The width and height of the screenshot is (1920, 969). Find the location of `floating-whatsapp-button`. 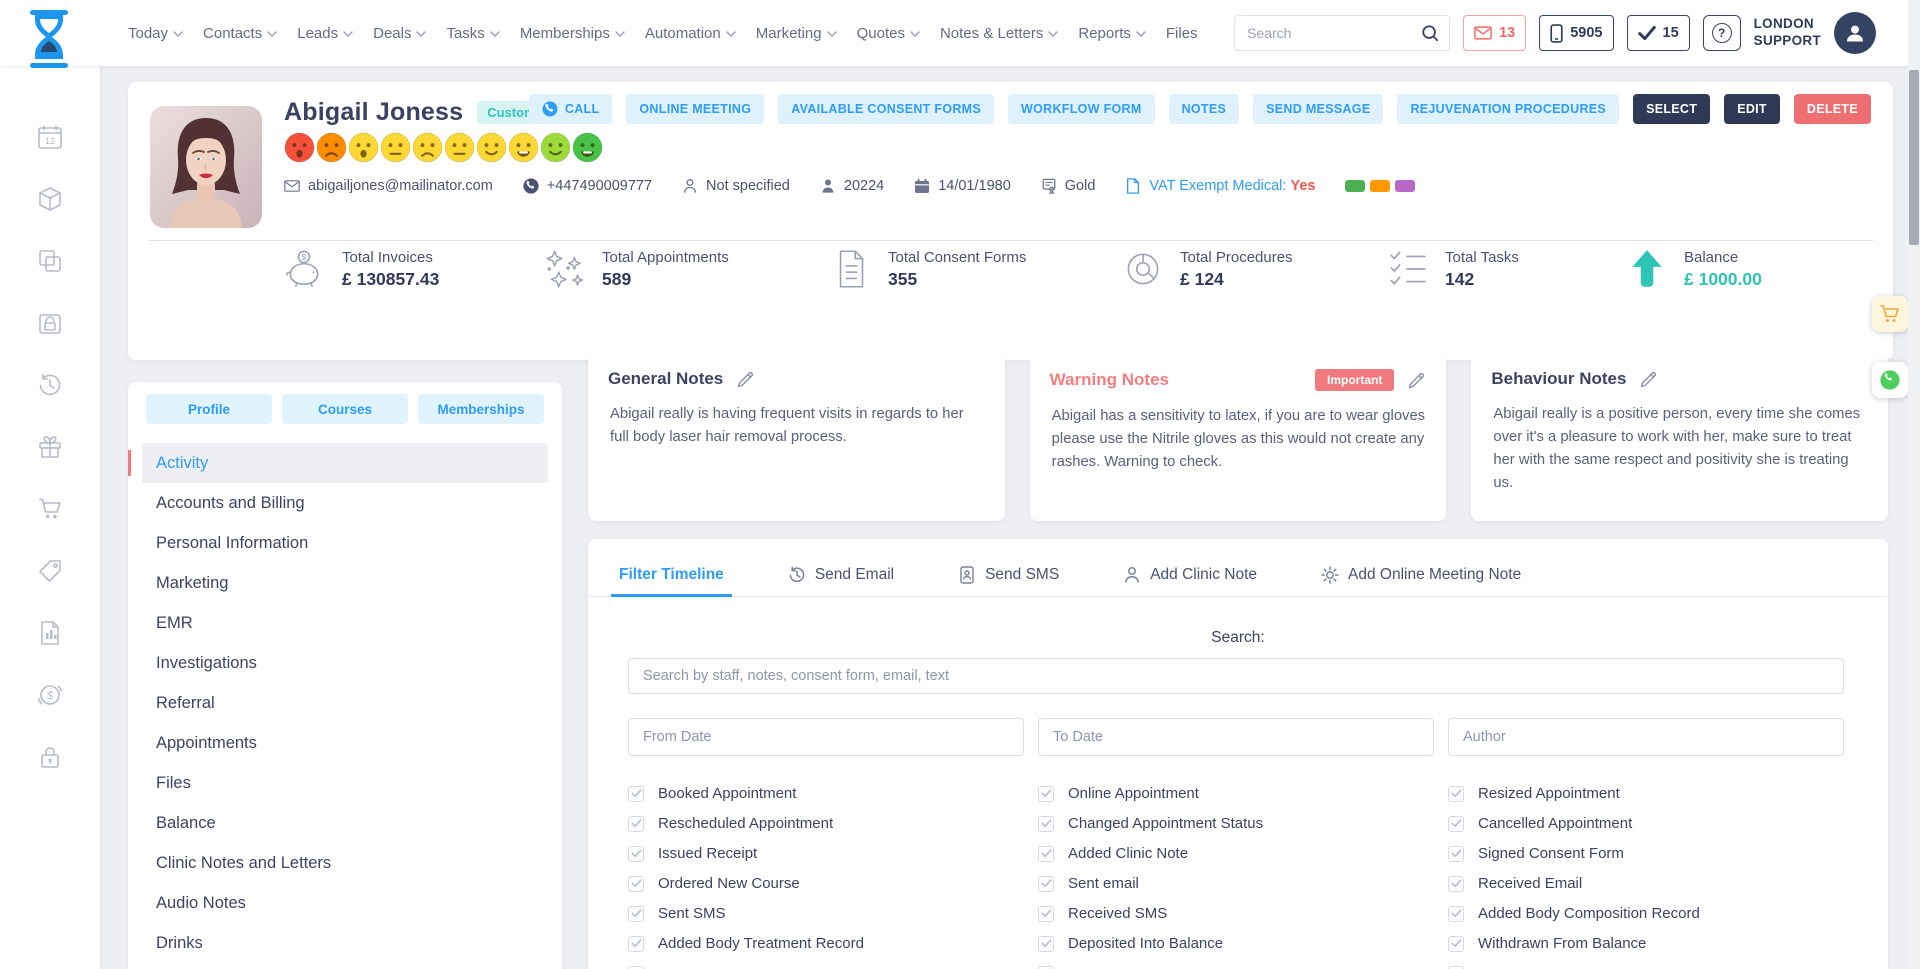

floating-whatsapp-button is located at coordinates (1890, 380).